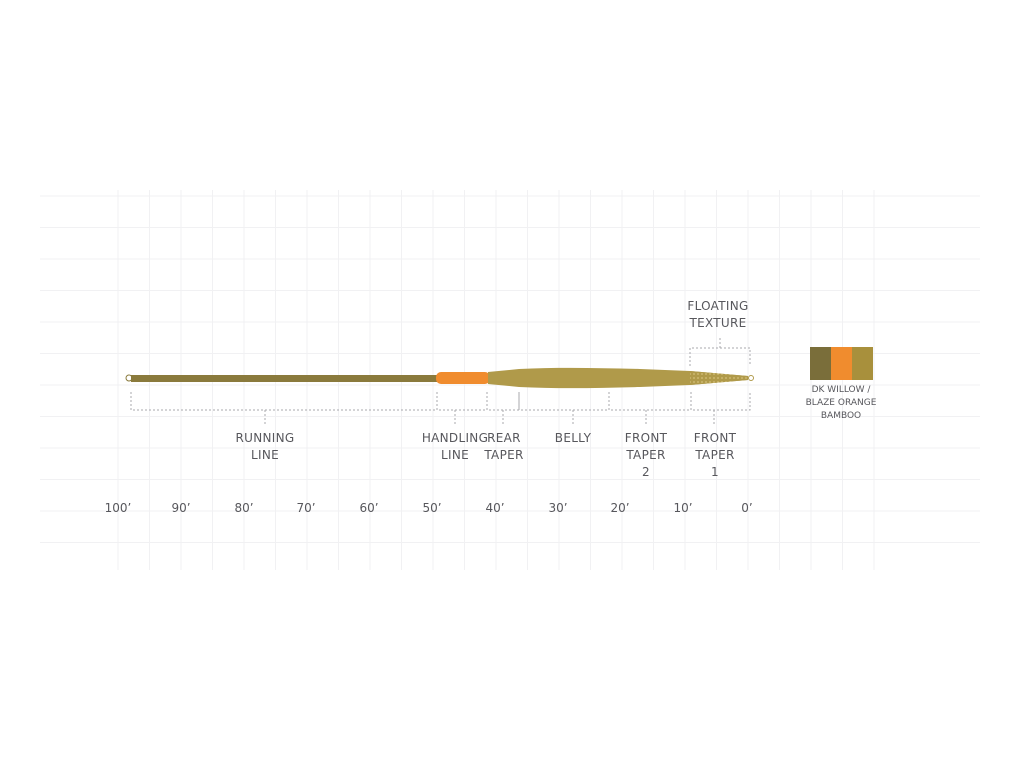 The height and width of the screenshot is (768, 1024). I want to click on tick-30: 30’, so click(557, 508).